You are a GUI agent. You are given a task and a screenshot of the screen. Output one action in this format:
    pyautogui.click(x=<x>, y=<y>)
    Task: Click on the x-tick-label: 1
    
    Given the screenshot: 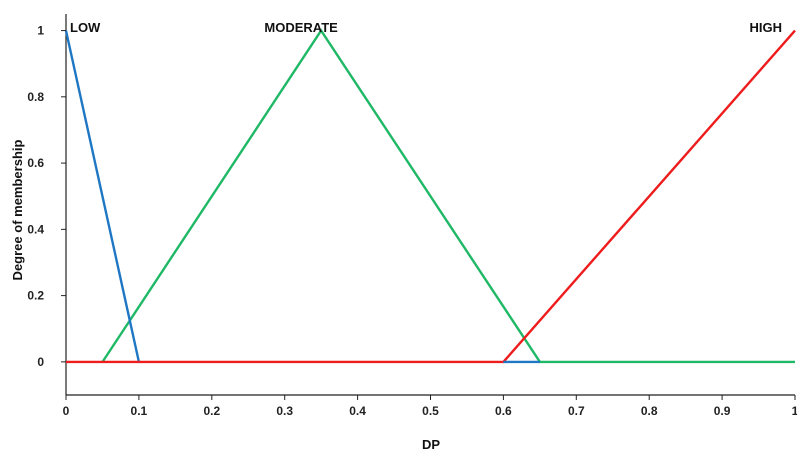 What is the action you would take?
    pyautogui.click(x=794, y=411)
    